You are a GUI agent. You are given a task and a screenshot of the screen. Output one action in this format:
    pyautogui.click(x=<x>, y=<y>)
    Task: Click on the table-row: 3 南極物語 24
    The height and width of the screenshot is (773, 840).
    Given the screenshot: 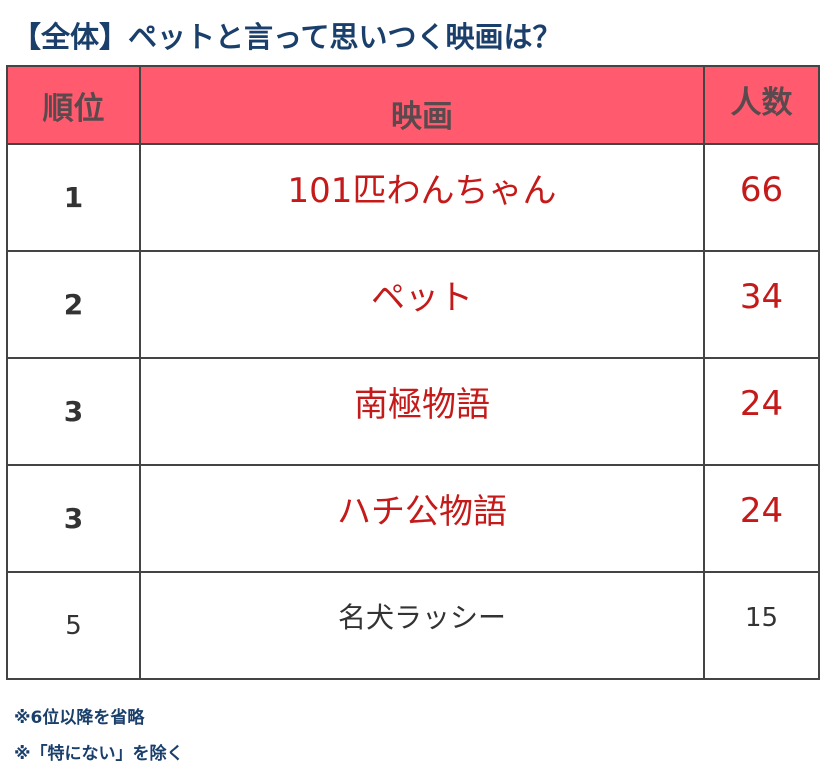 What is the action you would take?
    pyautogui.click(x=413, y=411)
    